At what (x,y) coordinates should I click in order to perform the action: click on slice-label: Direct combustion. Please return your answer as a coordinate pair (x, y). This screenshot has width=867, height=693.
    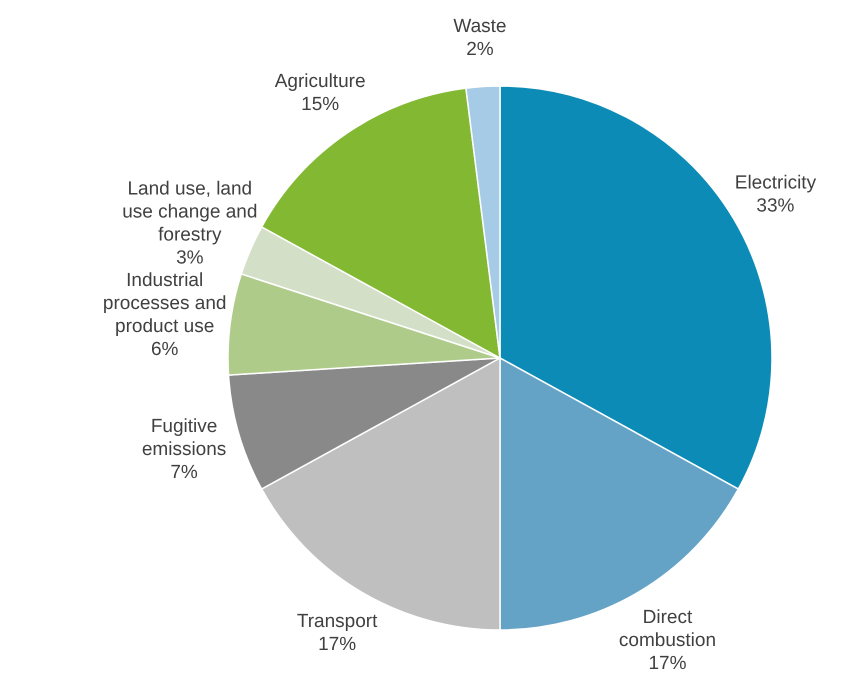
    Looking at the image, I should click on (667, 629).